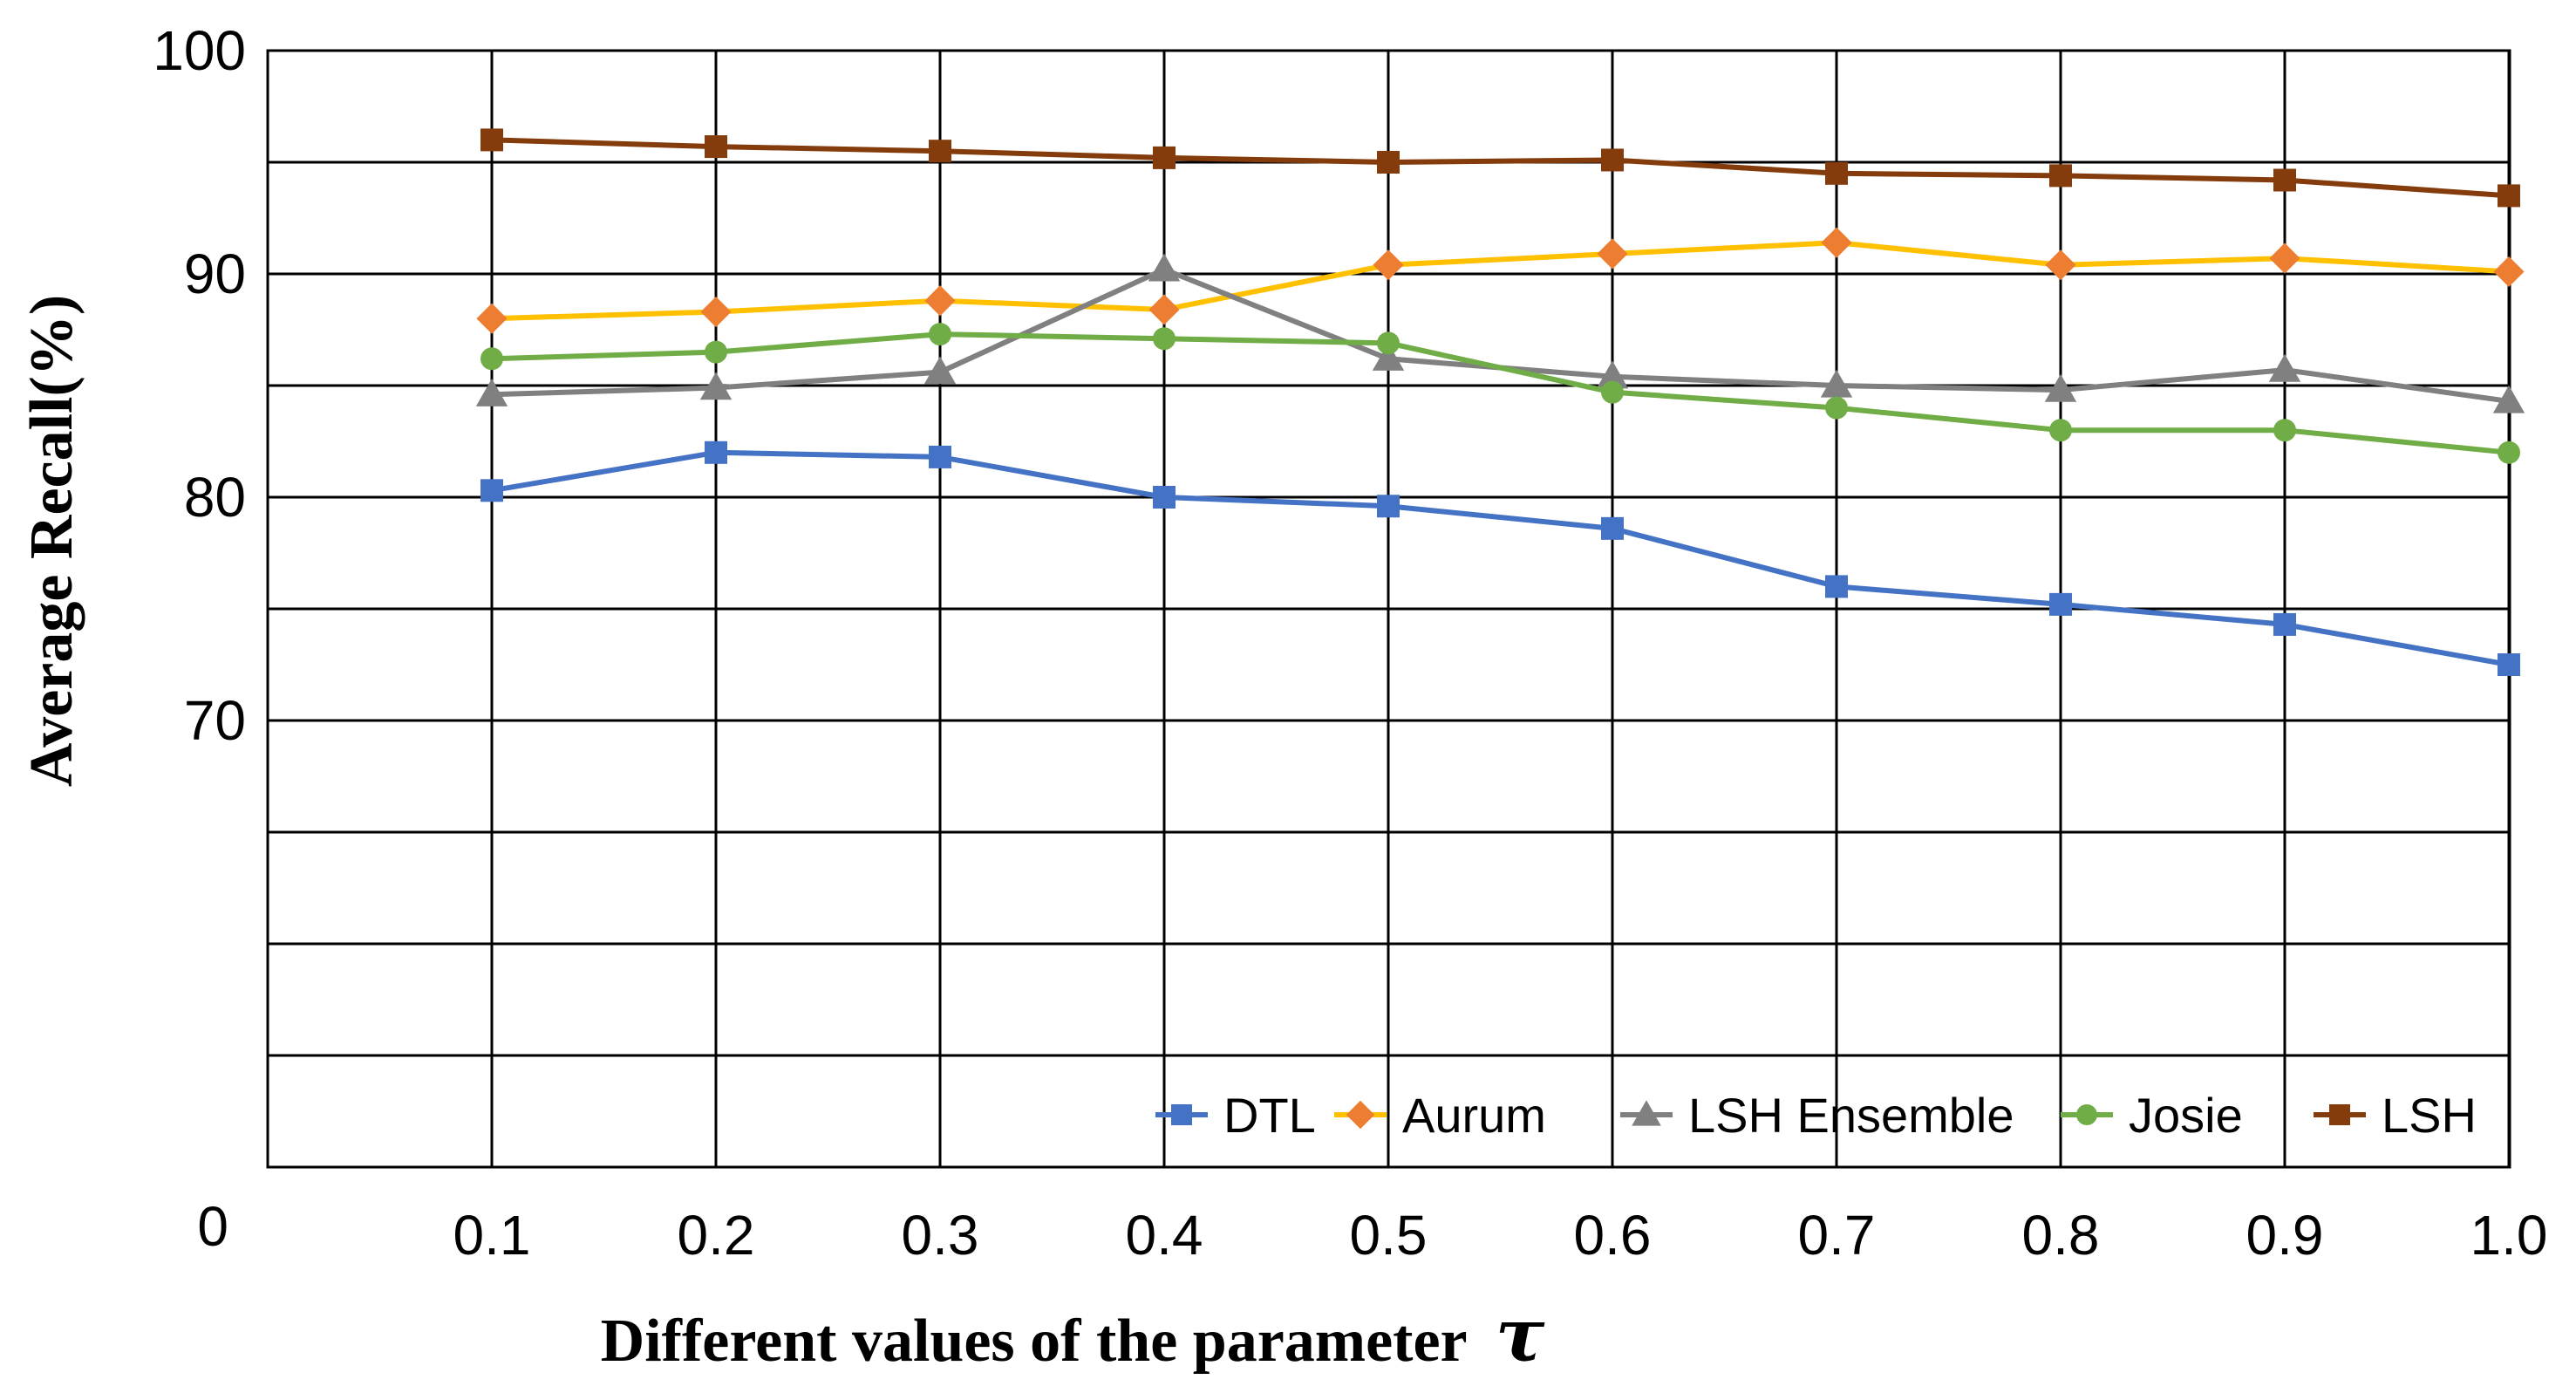  I want to click on series-line-josie, so click(1501, 393).